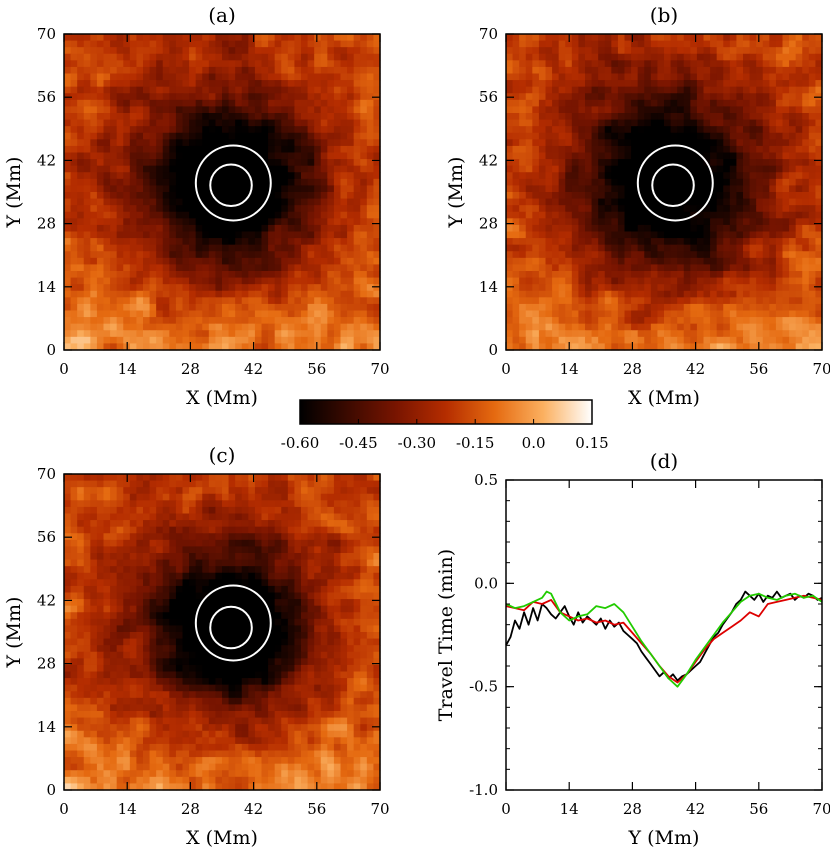 The height and width of the screenshot is (856, 830). Describe the element at coordinates (821, 369) in the screenshot. I see `x-tick-label: 70` at that location.